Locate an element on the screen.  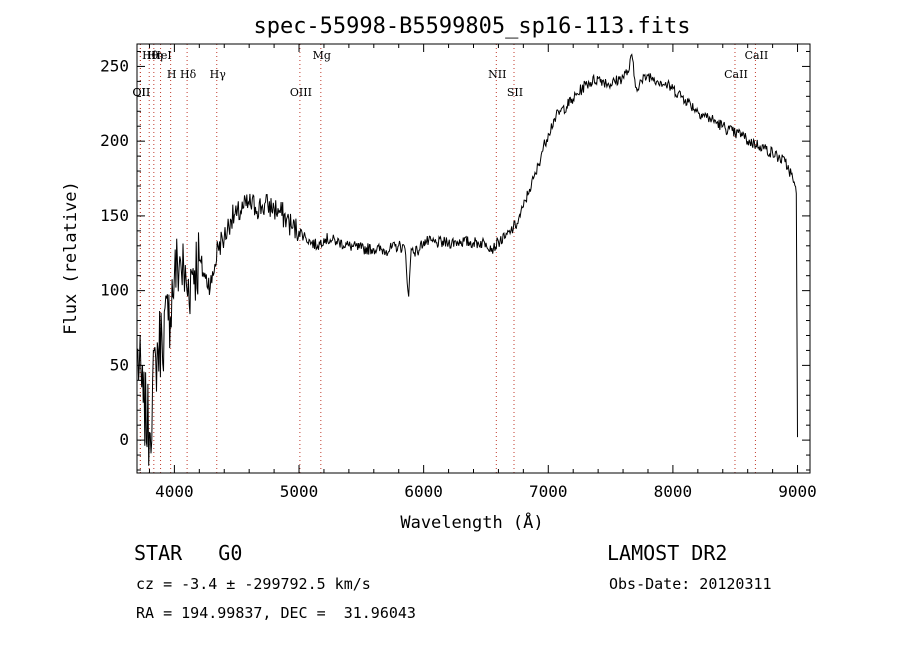
obs-date: Obs-Date: 20120311 is located at coordinates (690, 584).